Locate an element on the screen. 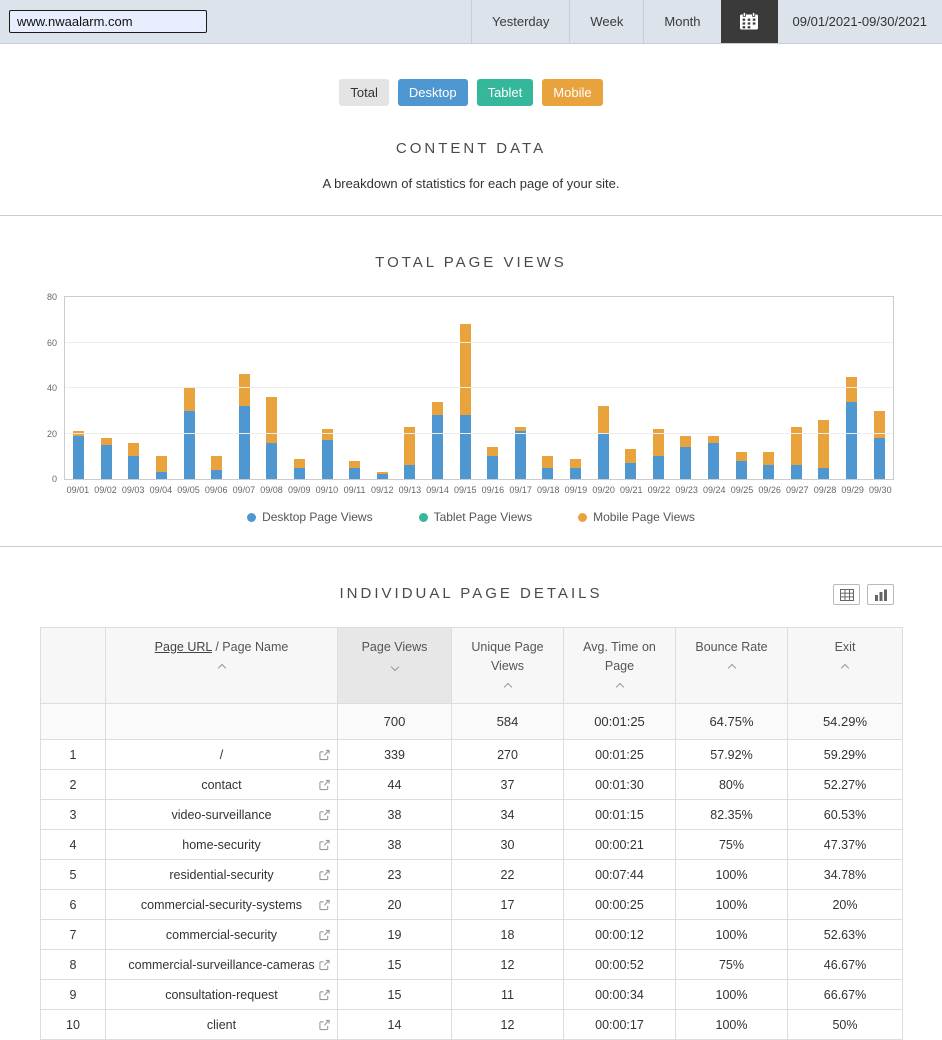 The image size is (942, 1040). totals-cell: 584 is located at coordinates (507, 722).